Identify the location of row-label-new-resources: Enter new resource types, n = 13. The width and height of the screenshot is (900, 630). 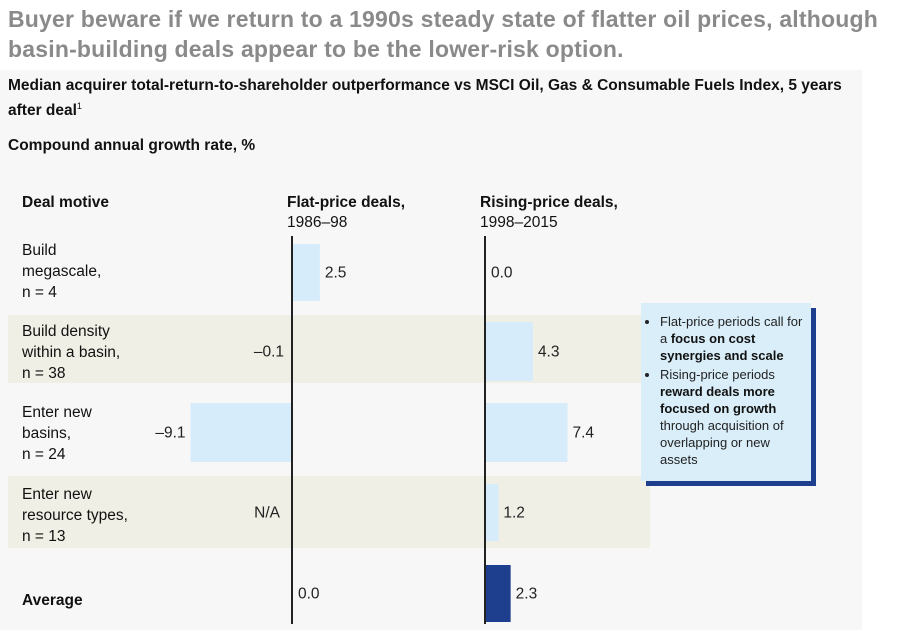
(75, 515).